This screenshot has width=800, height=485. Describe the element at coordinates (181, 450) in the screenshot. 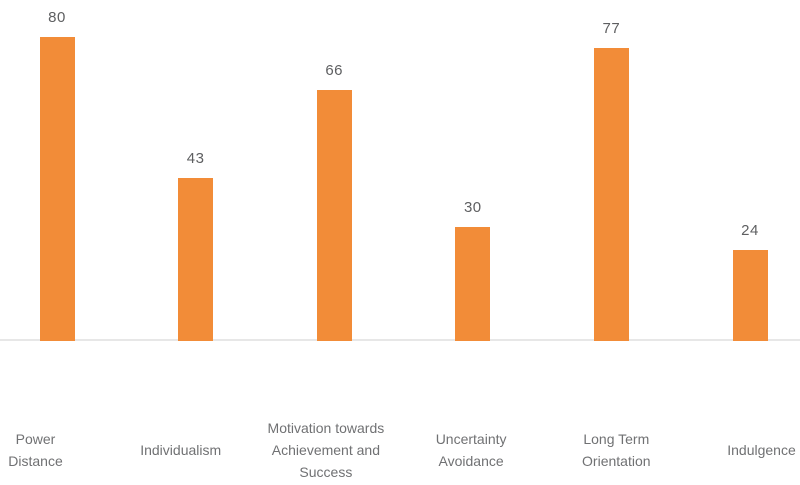

I see `category-label: Individualism` at that location.